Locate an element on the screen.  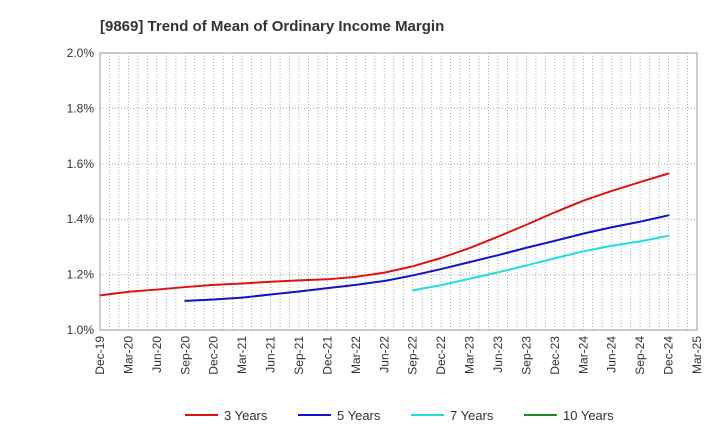
x-tick-label: Mar-20 is located at coordinates (128, 355).